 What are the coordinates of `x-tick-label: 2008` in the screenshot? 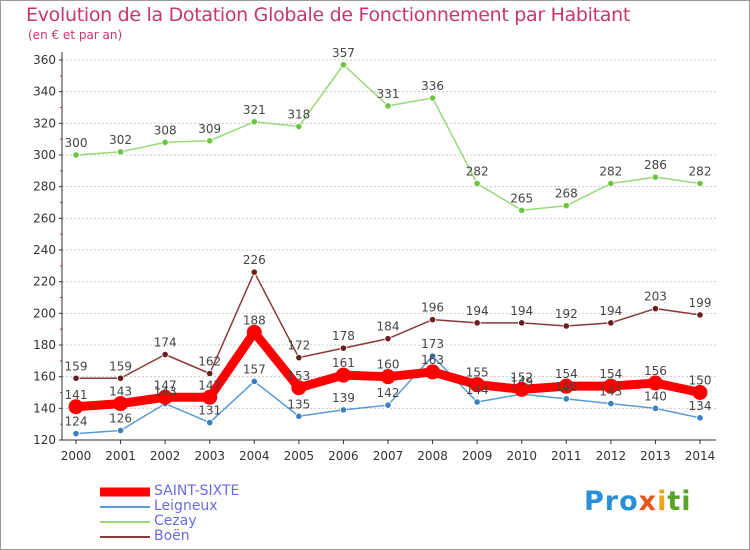 It's located at (432, 456).